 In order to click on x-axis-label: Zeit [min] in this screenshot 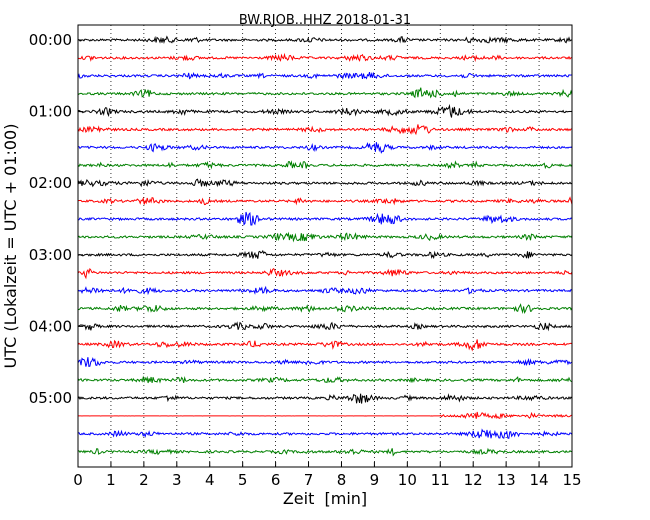, I will do `click(325, 498)`.